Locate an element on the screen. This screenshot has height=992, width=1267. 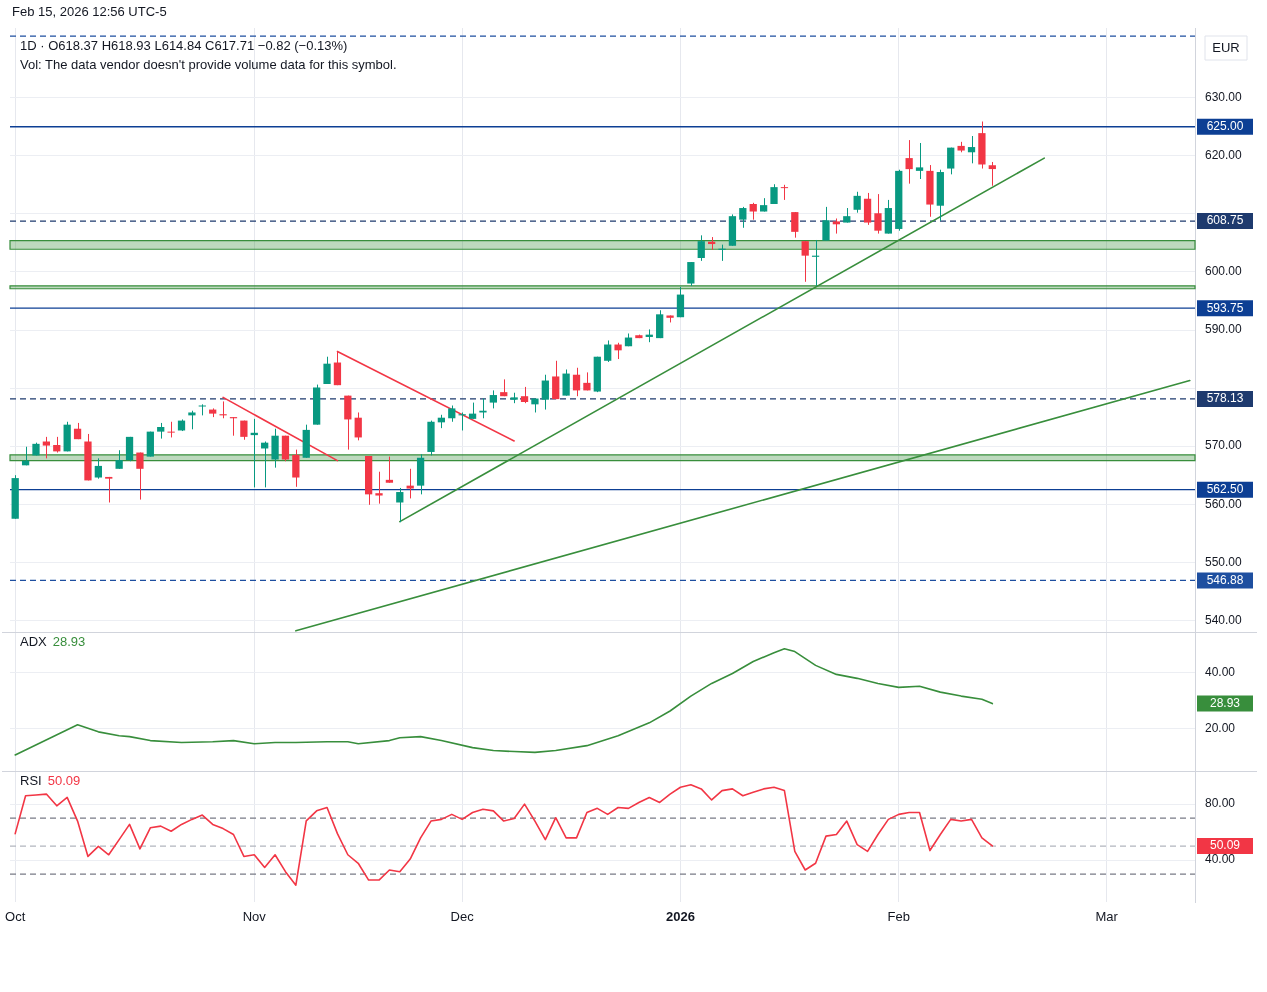
annotation: 28.93 is located at coordinates (69, 641).